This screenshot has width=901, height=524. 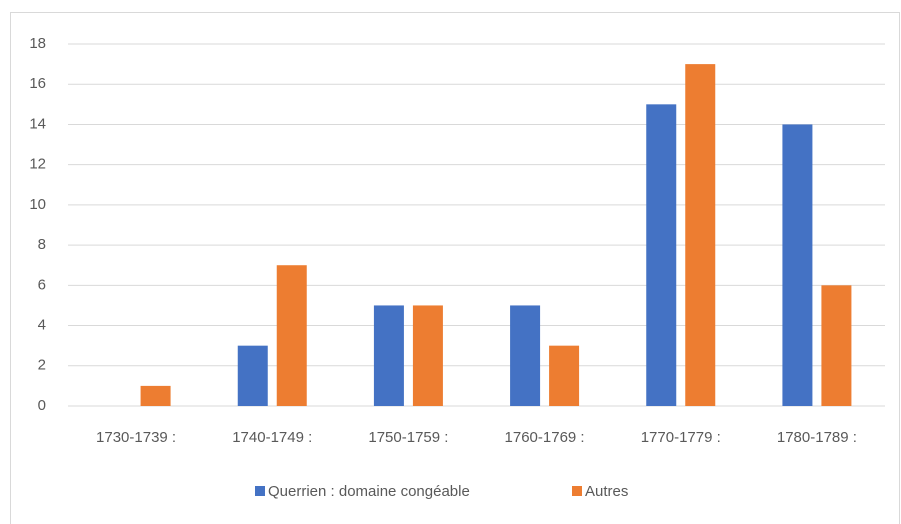 What do you see at coordinates (606, 491) in the screenshot?
I see `legend-label: Autres` at bounding box center [606, 491].